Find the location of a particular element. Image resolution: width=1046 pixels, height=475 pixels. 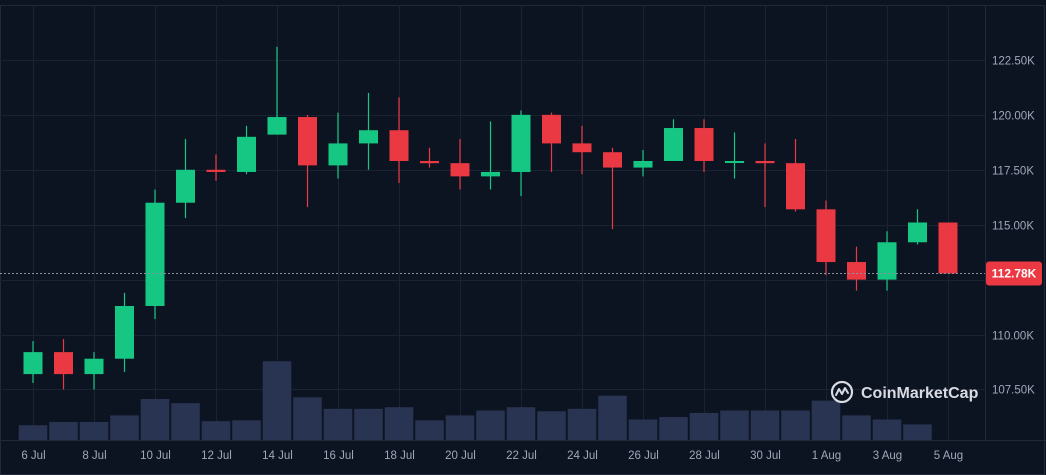

volume-bars is located at coordinates (475, 400).